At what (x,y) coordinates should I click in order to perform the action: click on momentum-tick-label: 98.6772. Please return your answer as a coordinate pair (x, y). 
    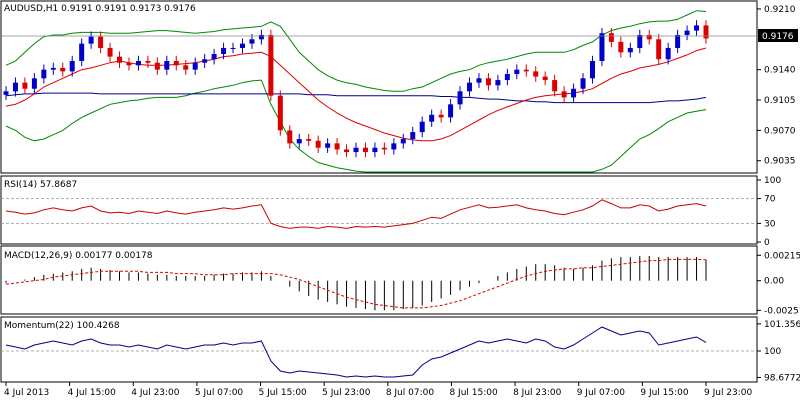
    Looking at the image, I should click on (782, 378).